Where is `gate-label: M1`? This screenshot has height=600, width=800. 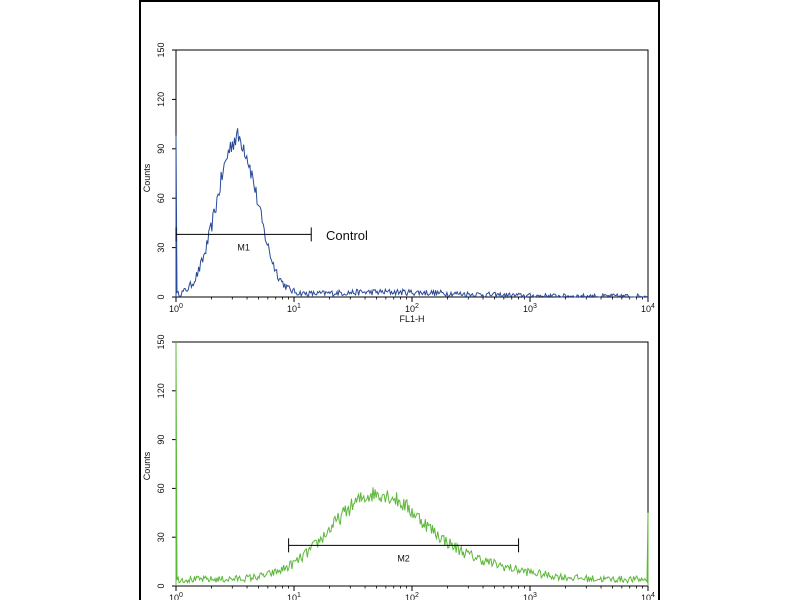 gate-label: M1 is located at coordinates (243, 247).